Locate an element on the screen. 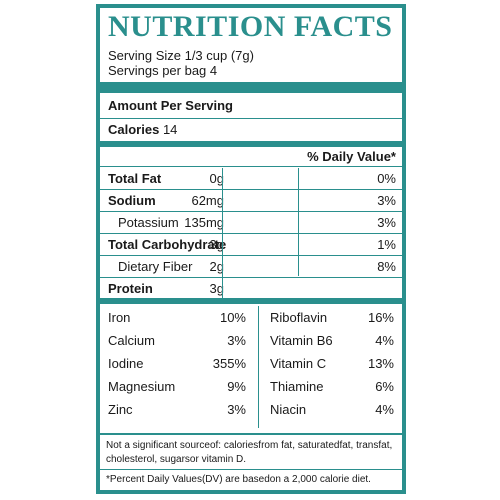 The image size is (500, 500). nutrient-name: Protein is located at coordinates (130, 288).